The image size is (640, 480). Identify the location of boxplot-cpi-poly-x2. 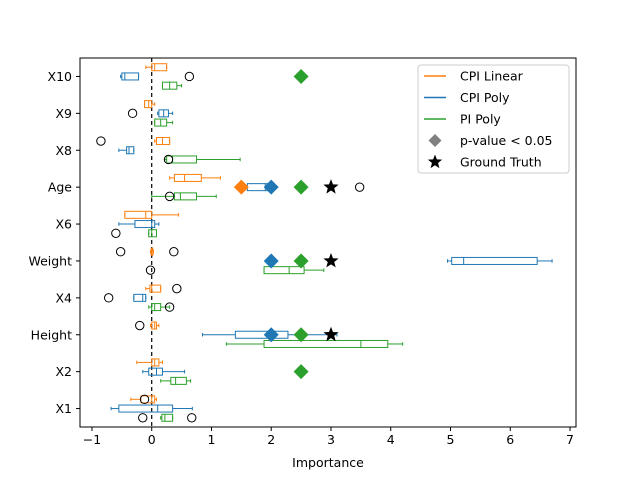
(164, 371).